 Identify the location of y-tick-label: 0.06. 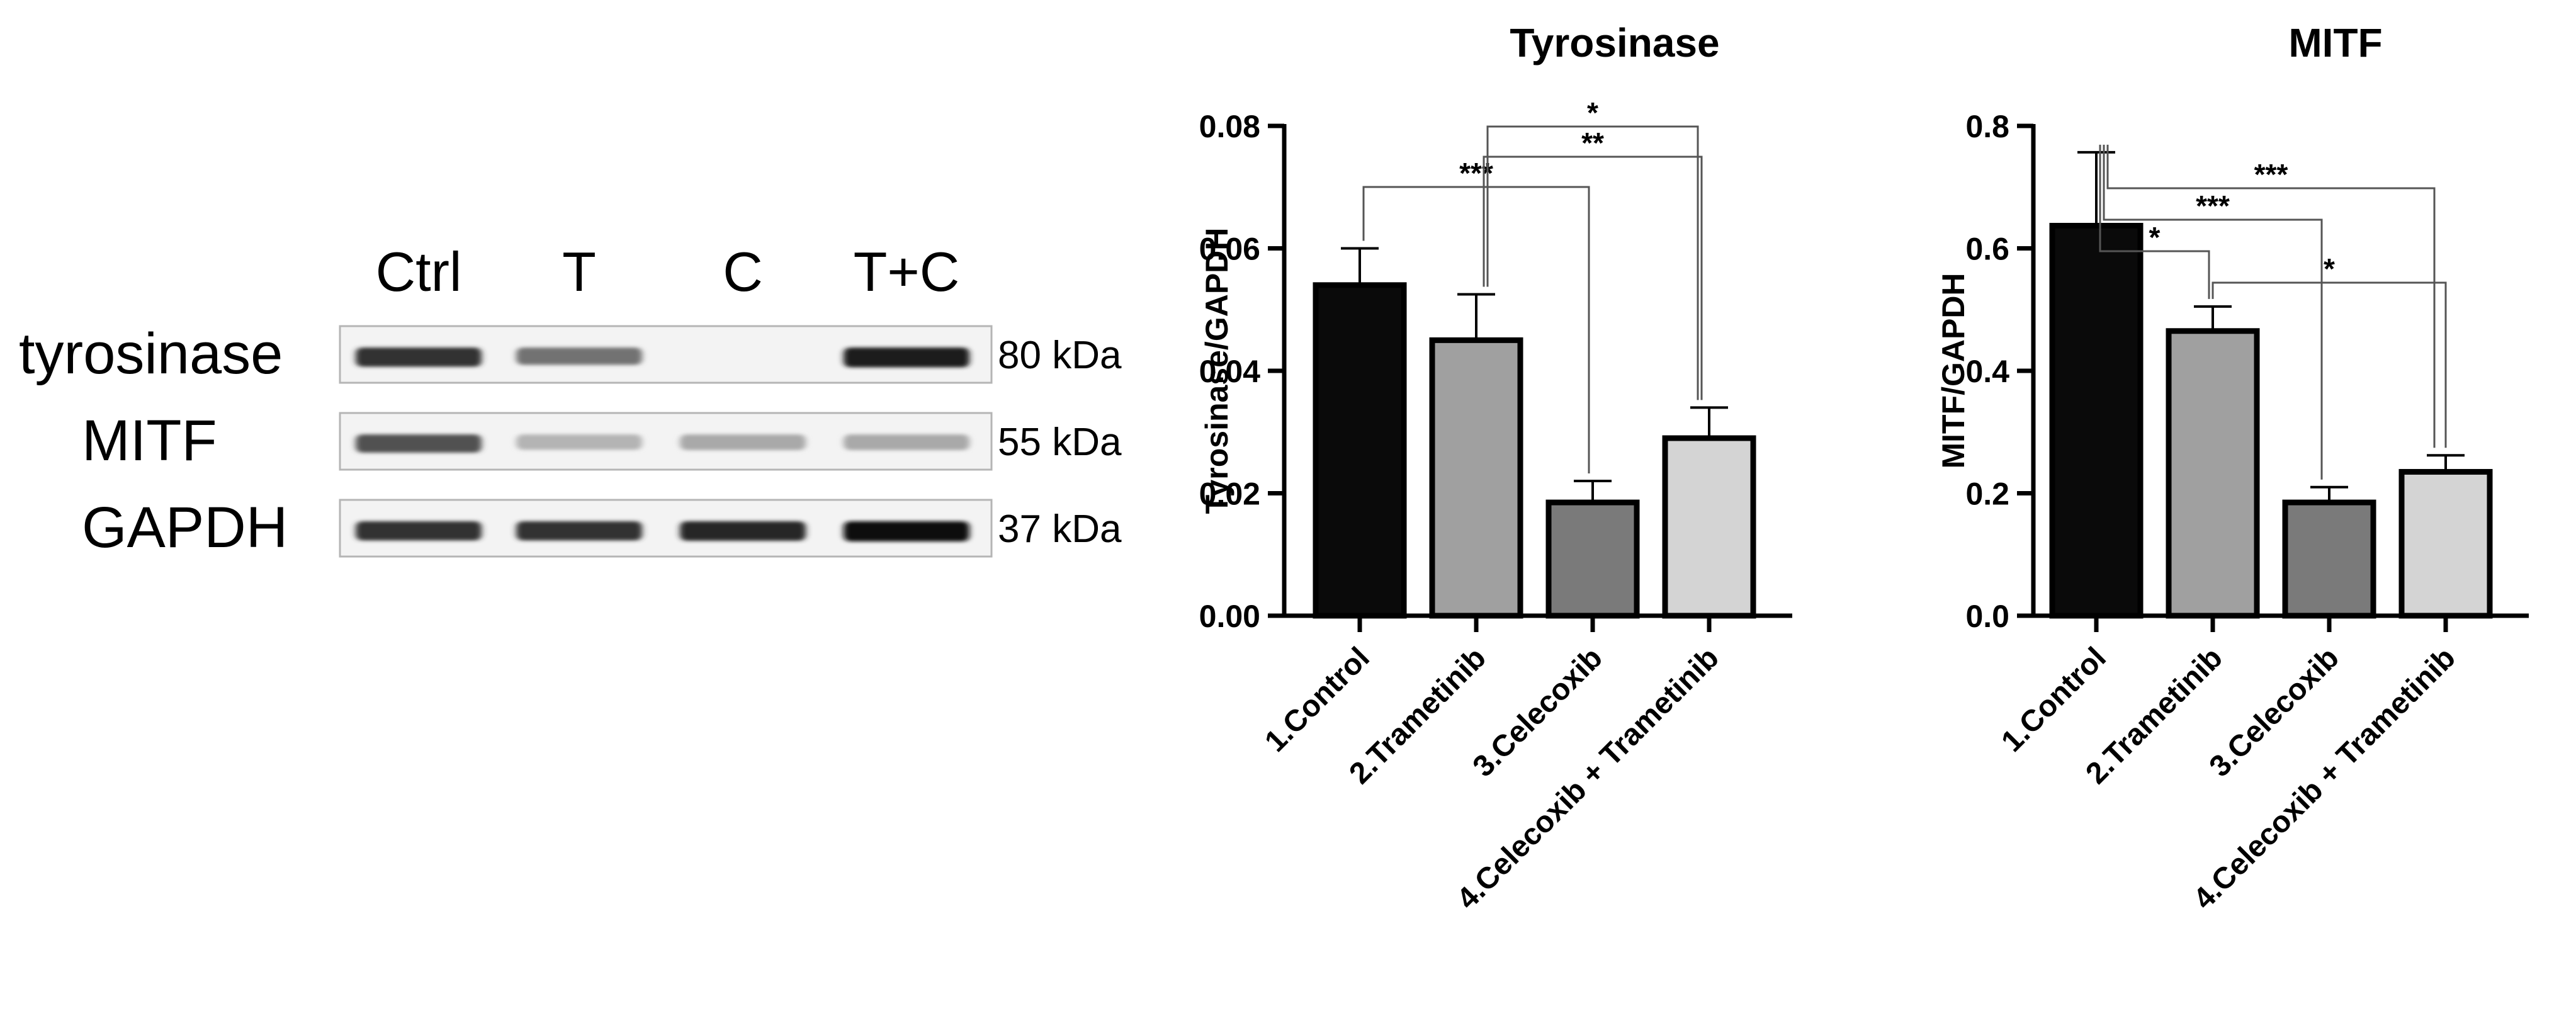
(1229, 249).